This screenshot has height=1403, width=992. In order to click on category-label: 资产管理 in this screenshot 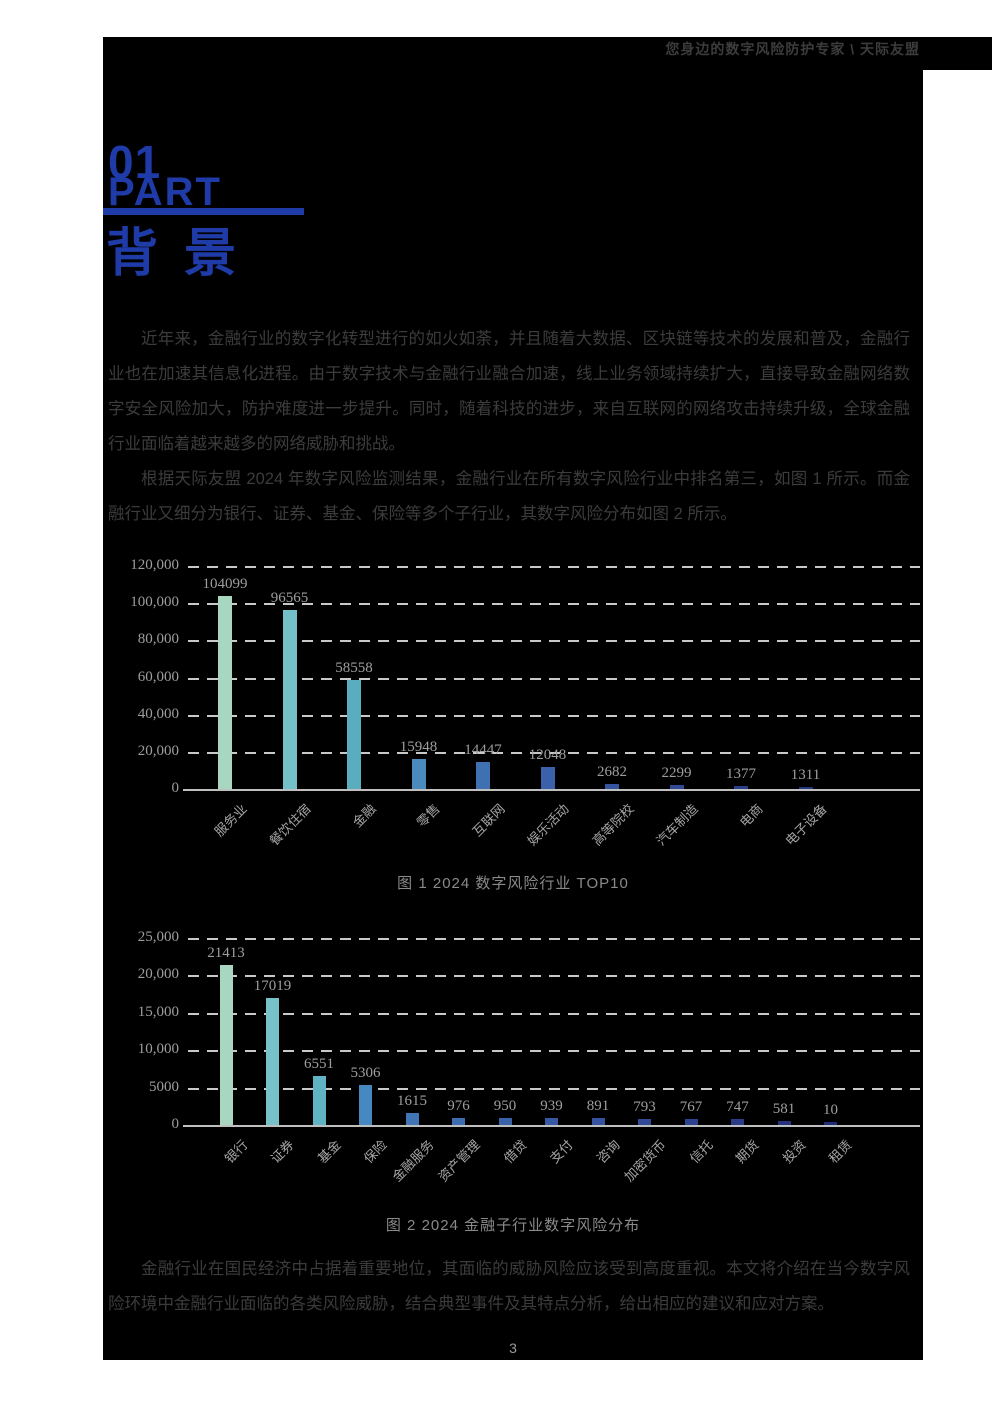, I will do `click(459, 1161)`.